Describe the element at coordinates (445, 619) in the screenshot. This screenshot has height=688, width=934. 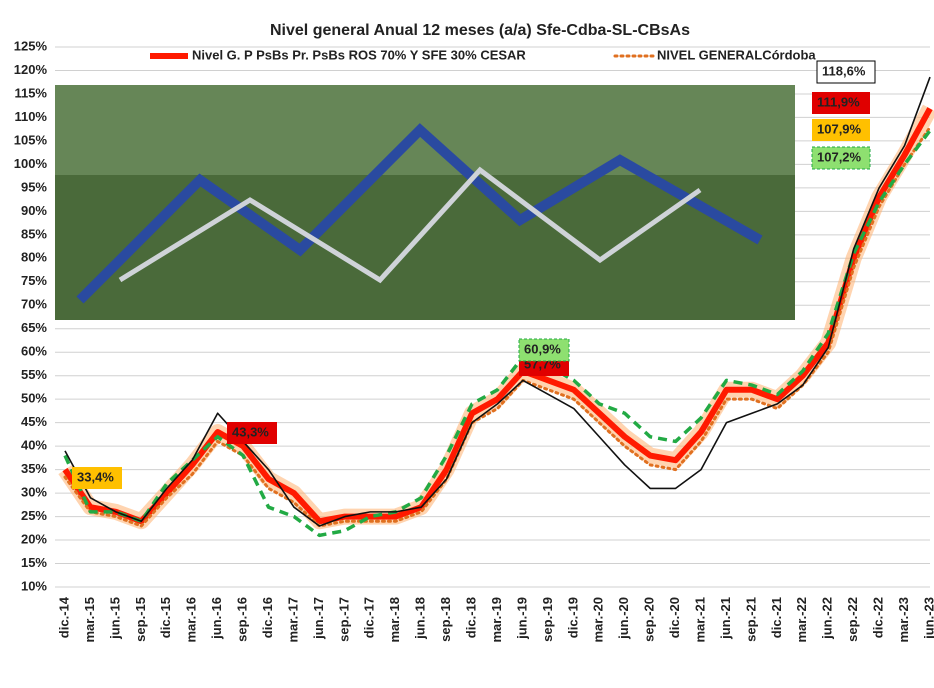
I see `x-tick-label: sep.-18` at that location.